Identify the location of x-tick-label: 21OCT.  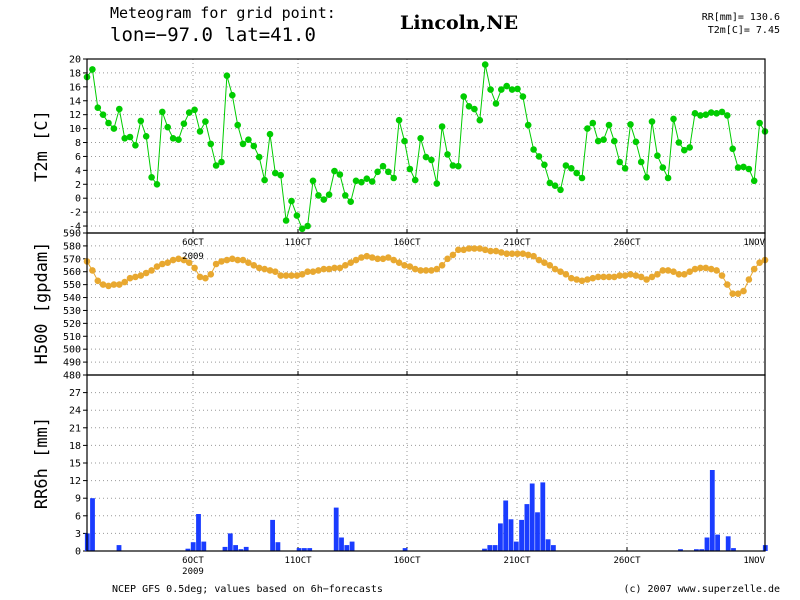
(517, 243).